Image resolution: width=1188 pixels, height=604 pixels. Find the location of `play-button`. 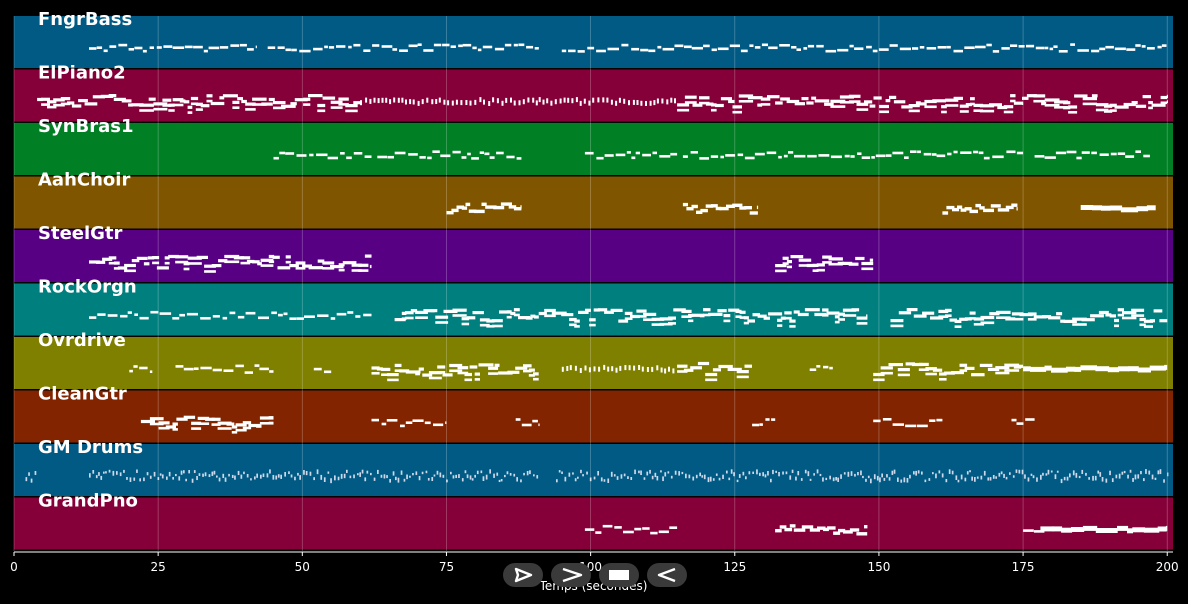

play-button is located at coordinates (523, 575).